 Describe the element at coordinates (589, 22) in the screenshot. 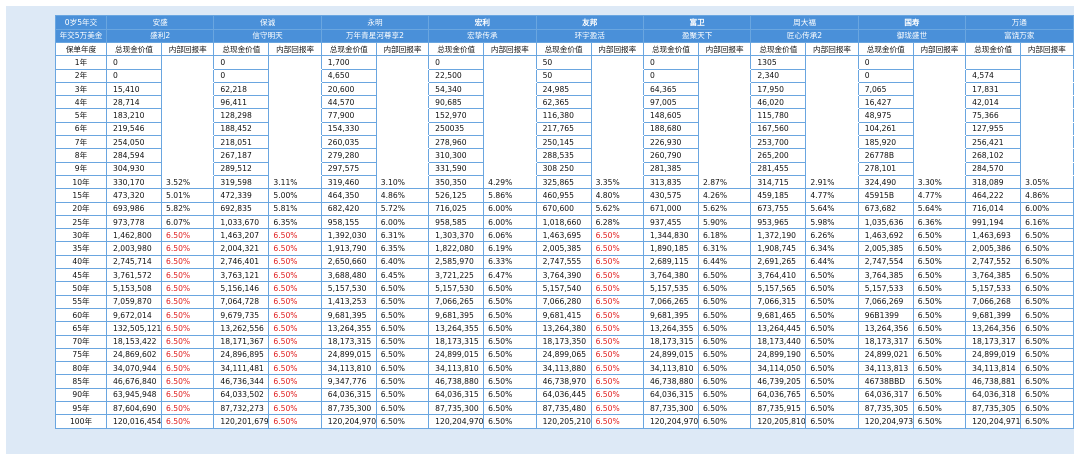

I see `company-name: 友邦` at that location.